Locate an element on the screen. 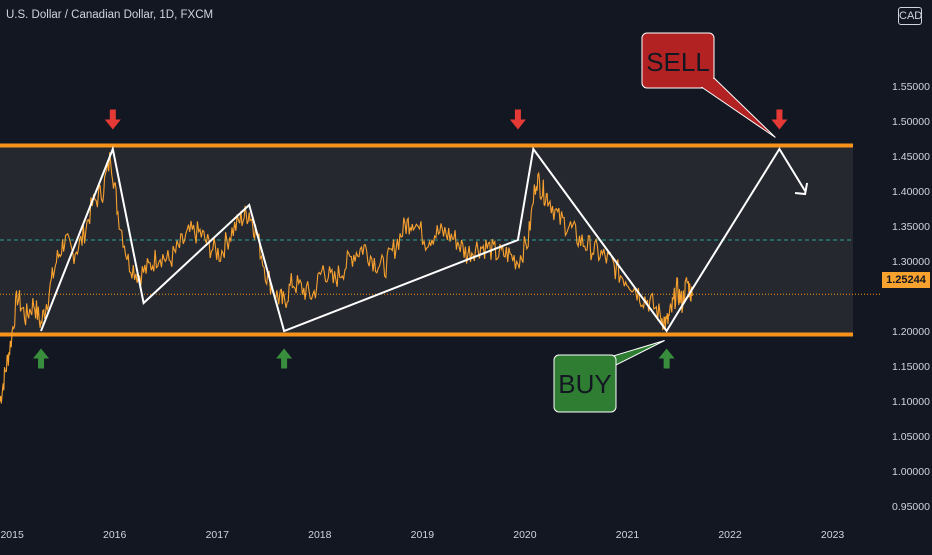  y-tick-label: 1.50000 is located at coordinates (911, 122).